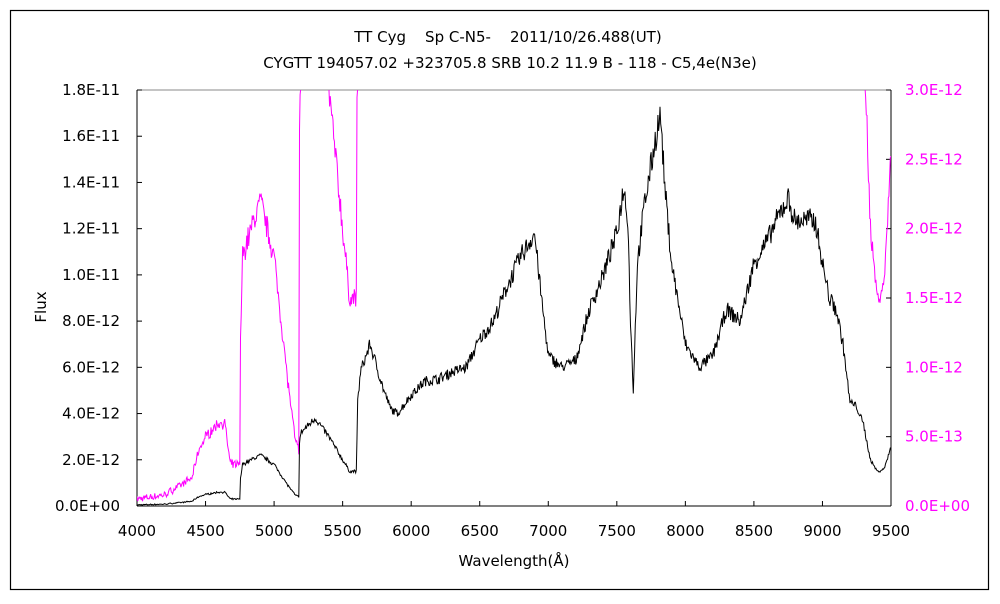 The width and height of the screenshot is (1000, 604). Describe the element at coordinates (548, 531) in the screenshot. I see `x-tick-label: 7000` at that location.